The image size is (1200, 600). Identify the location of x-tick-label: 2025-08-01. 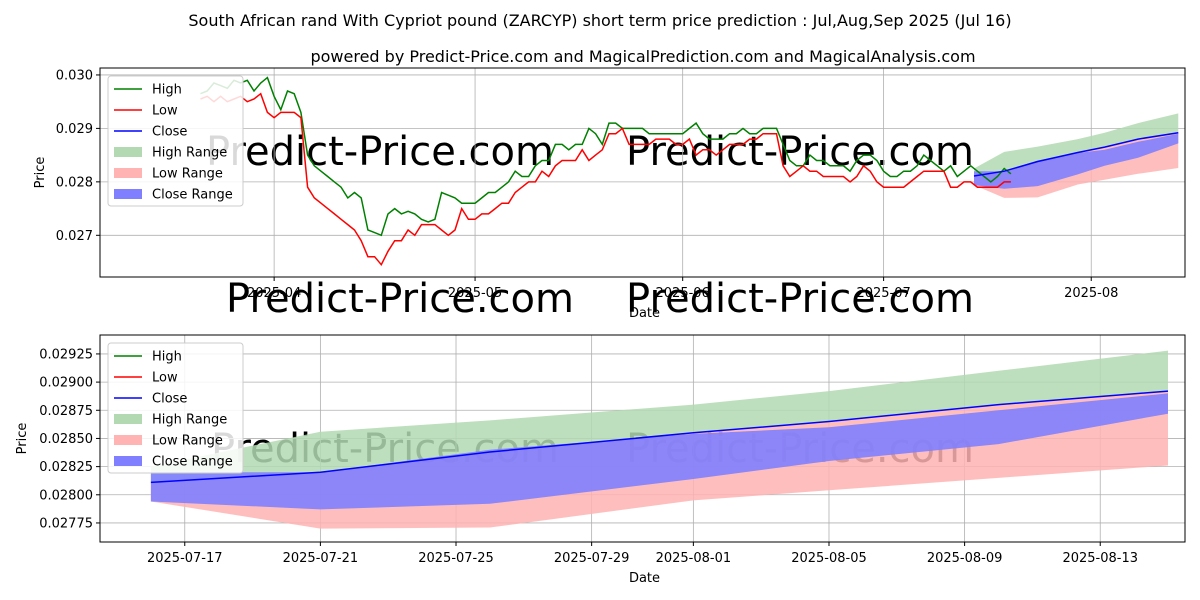
(694, 558).